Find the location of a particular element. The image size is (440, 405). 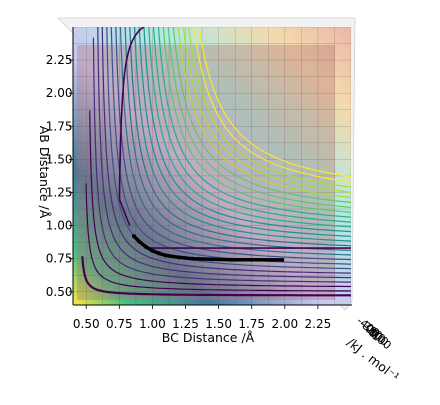

x-tick-label: 1.25 is located at coordinates (185, 324).